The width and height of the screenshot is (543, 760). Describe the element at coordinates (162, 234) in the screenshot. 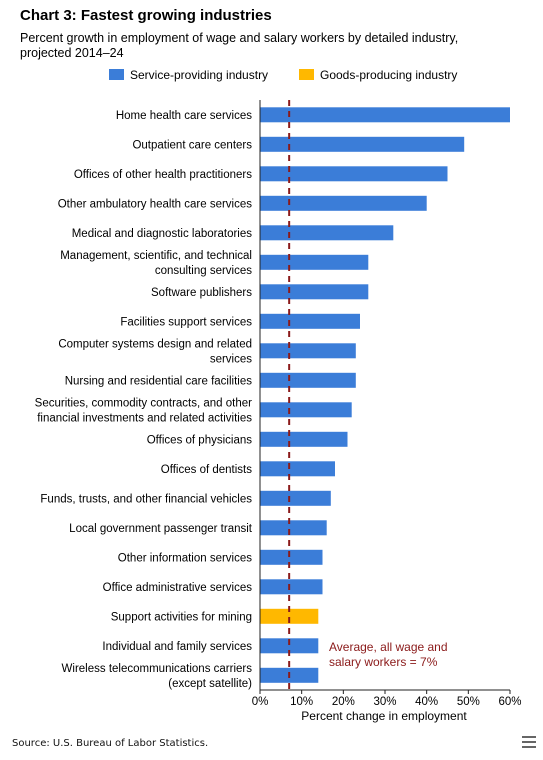

I see `category-label: Medical and diagnostic laboratories` at that location.